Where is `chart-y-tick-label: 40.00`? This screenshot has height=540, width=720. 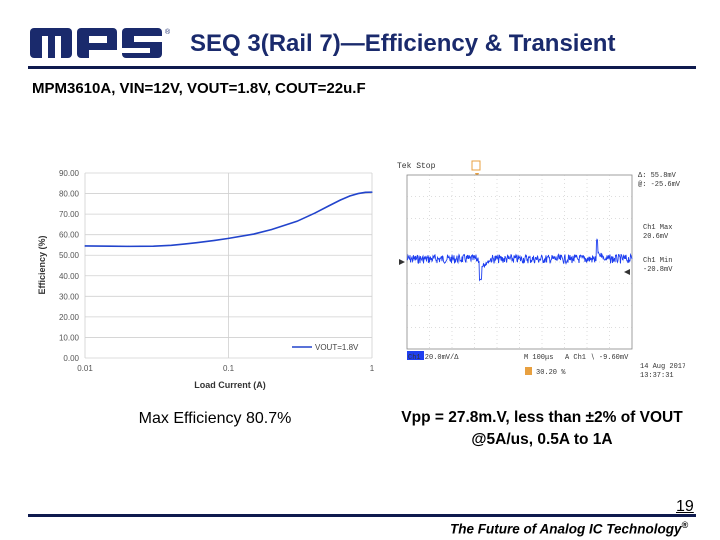
chart-y-tick-label: 40.00 is located at coordinates (69, 276).